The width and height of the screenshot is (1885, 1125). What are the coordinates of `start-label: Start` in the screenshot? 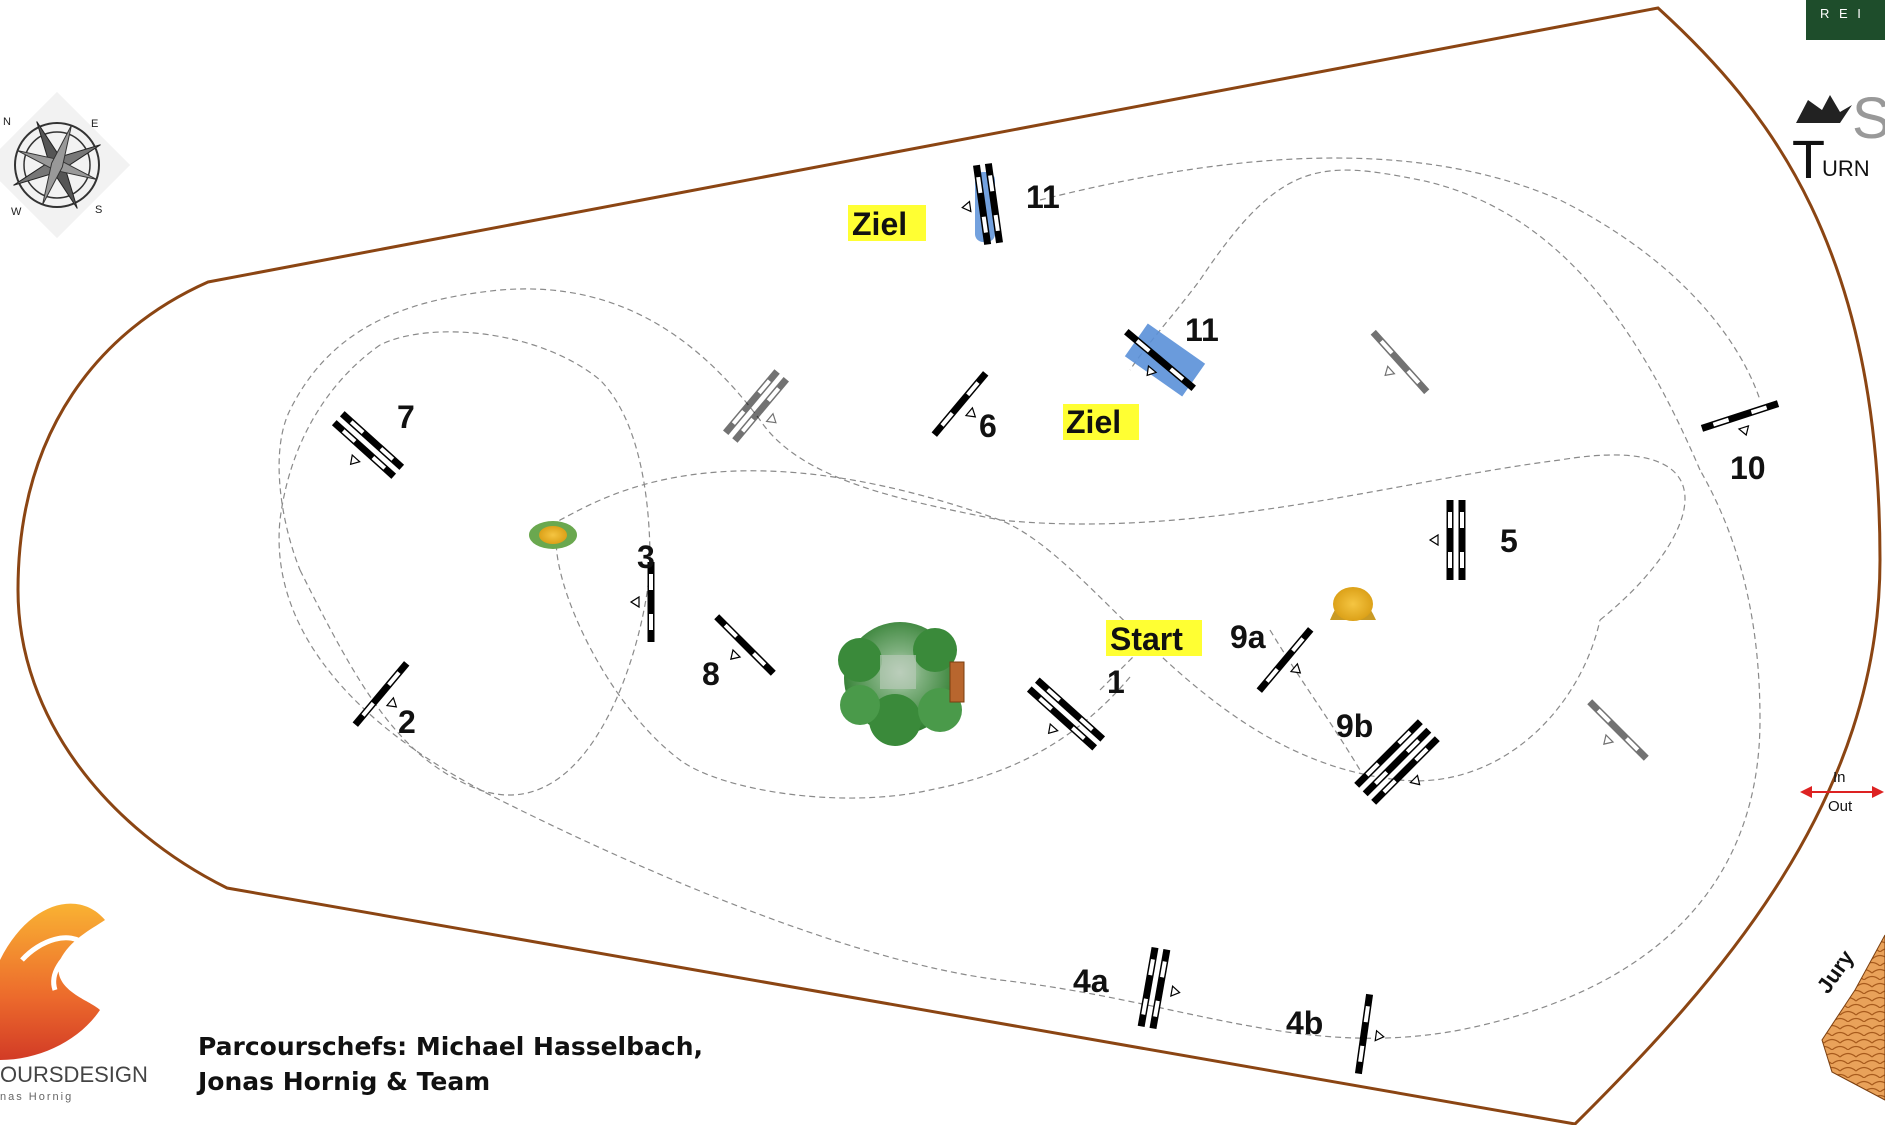 It's located at (1154, 638).